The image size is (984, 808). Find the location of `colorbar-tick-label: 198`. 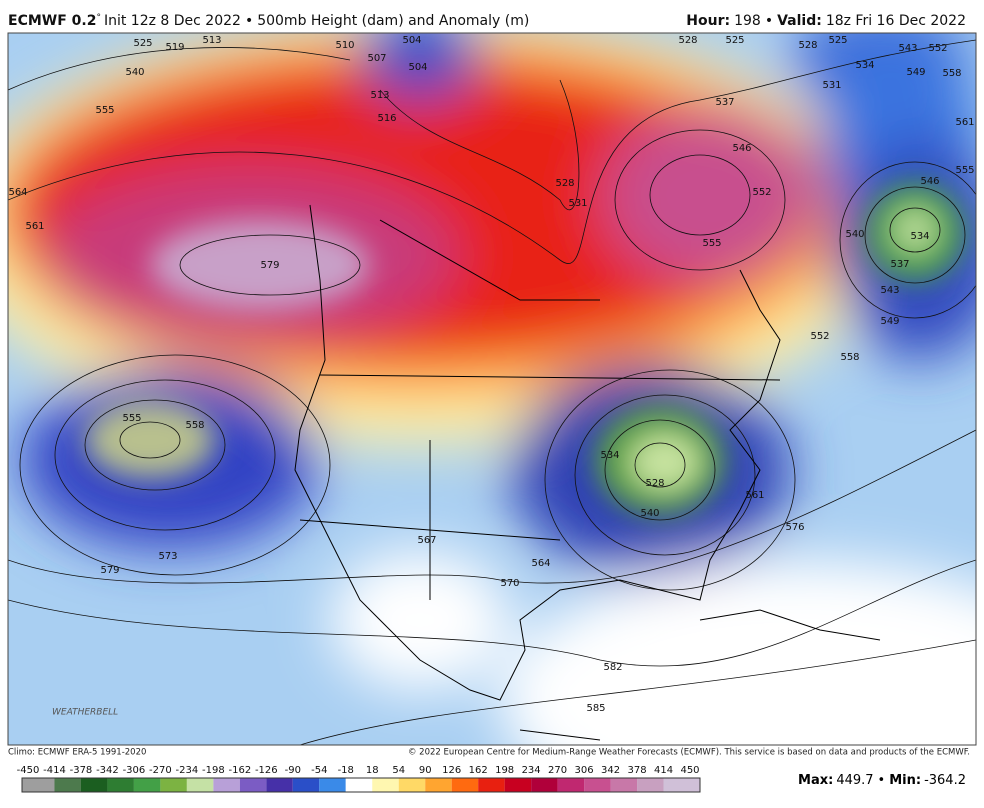

colorbar-tick-label: 198 is located at coordinates (504, 770).